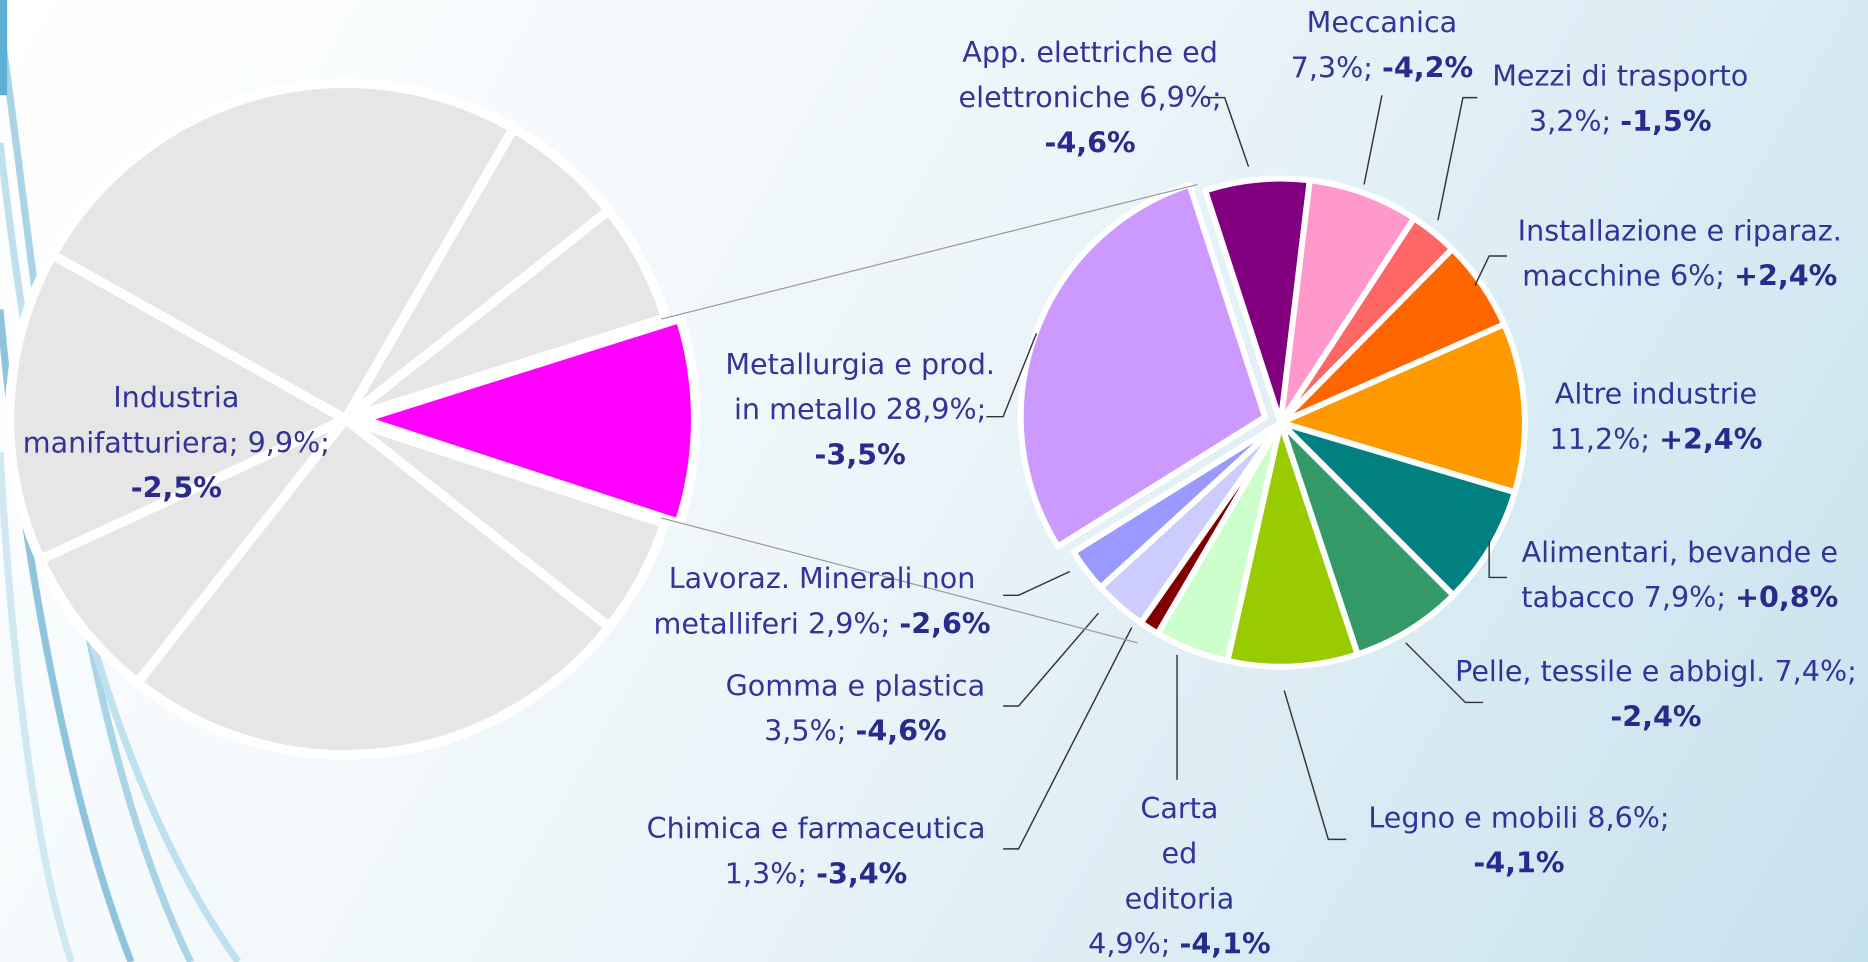  I want to click on data-label: Industria manifatturiera; 9,9%; -2,5%, so click(176, 443).